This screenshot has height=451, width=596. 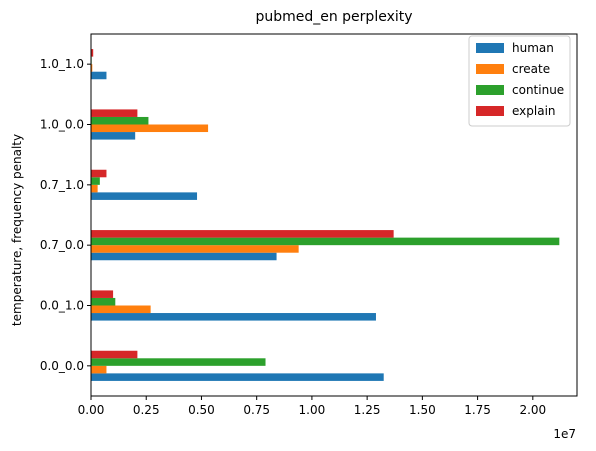 I want to click on legend-swatch-continue, so click(x=490, y=90).